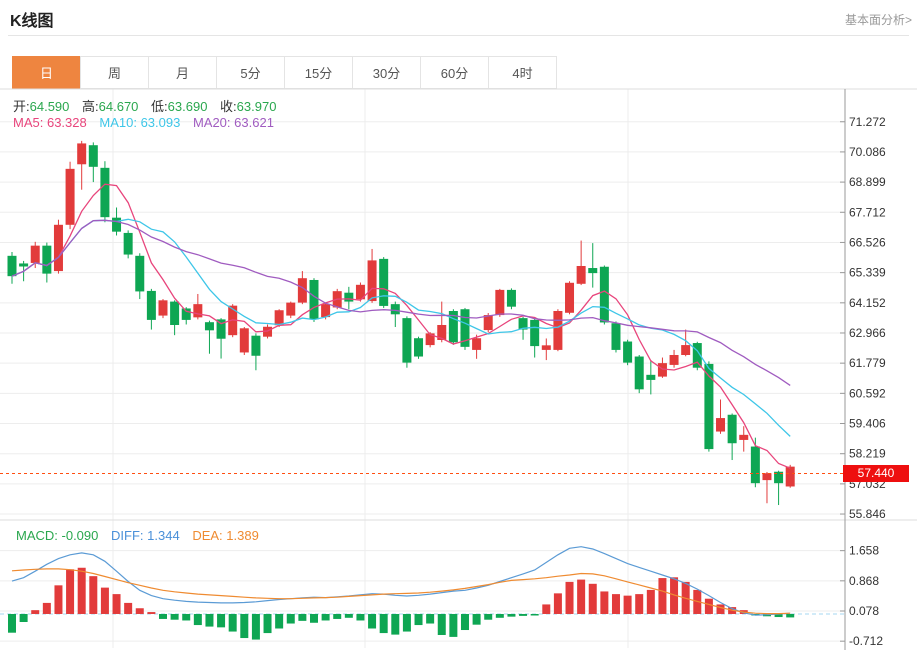  What do you see at coordinates (49, 106) in the screenshot?
I see `open-value: 64.590` at bounding box center [49, 106].